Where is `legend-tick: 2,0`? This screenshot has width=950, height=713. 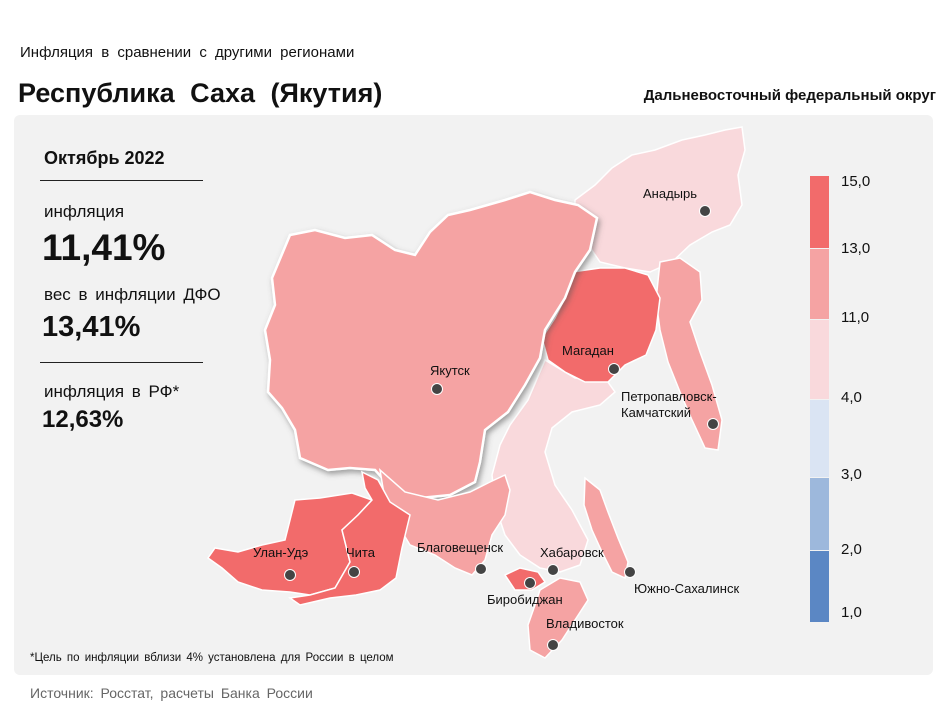
legend-tick: 2,0 is located at coordinates (851, 549).